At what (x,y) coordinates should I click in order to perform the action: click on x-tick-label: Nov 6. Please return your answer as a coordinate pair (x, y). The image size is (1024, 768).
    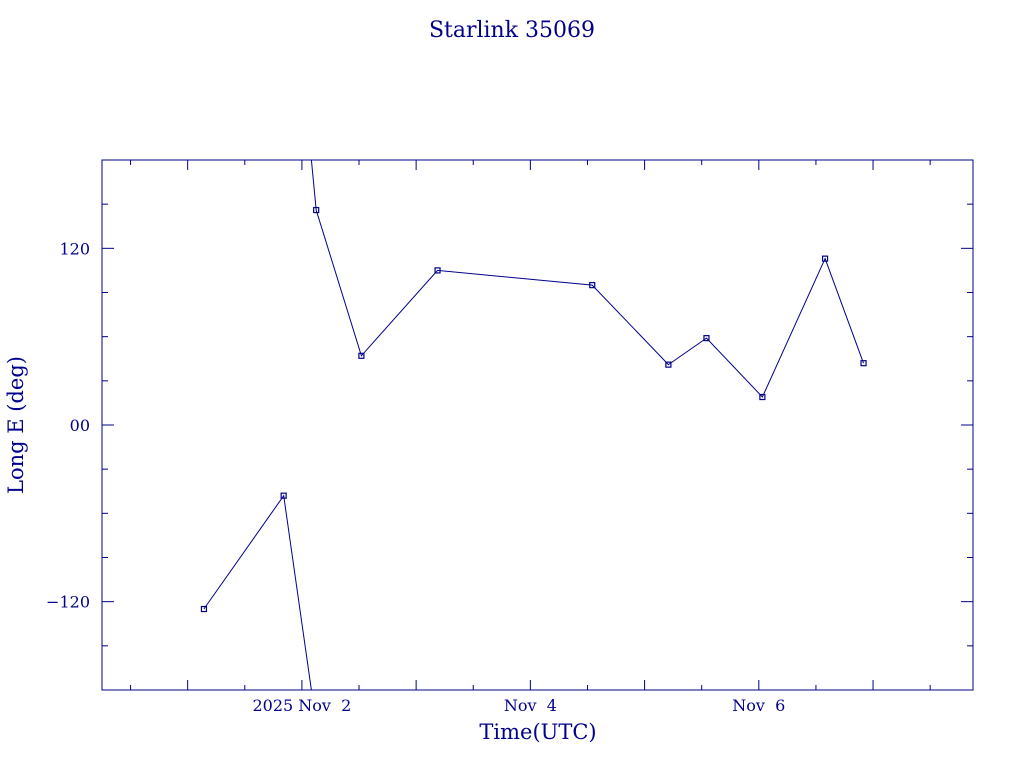
    Looking at the image, I should click on (758, 705).